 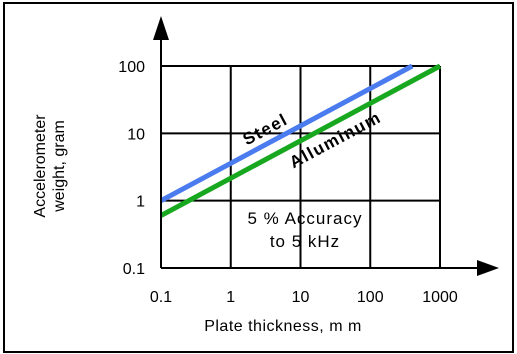 What do you see at coordinates (134, 269) in the screenshot?
I see `y-tick-label: 0.1` at bounding box center [134, 269].